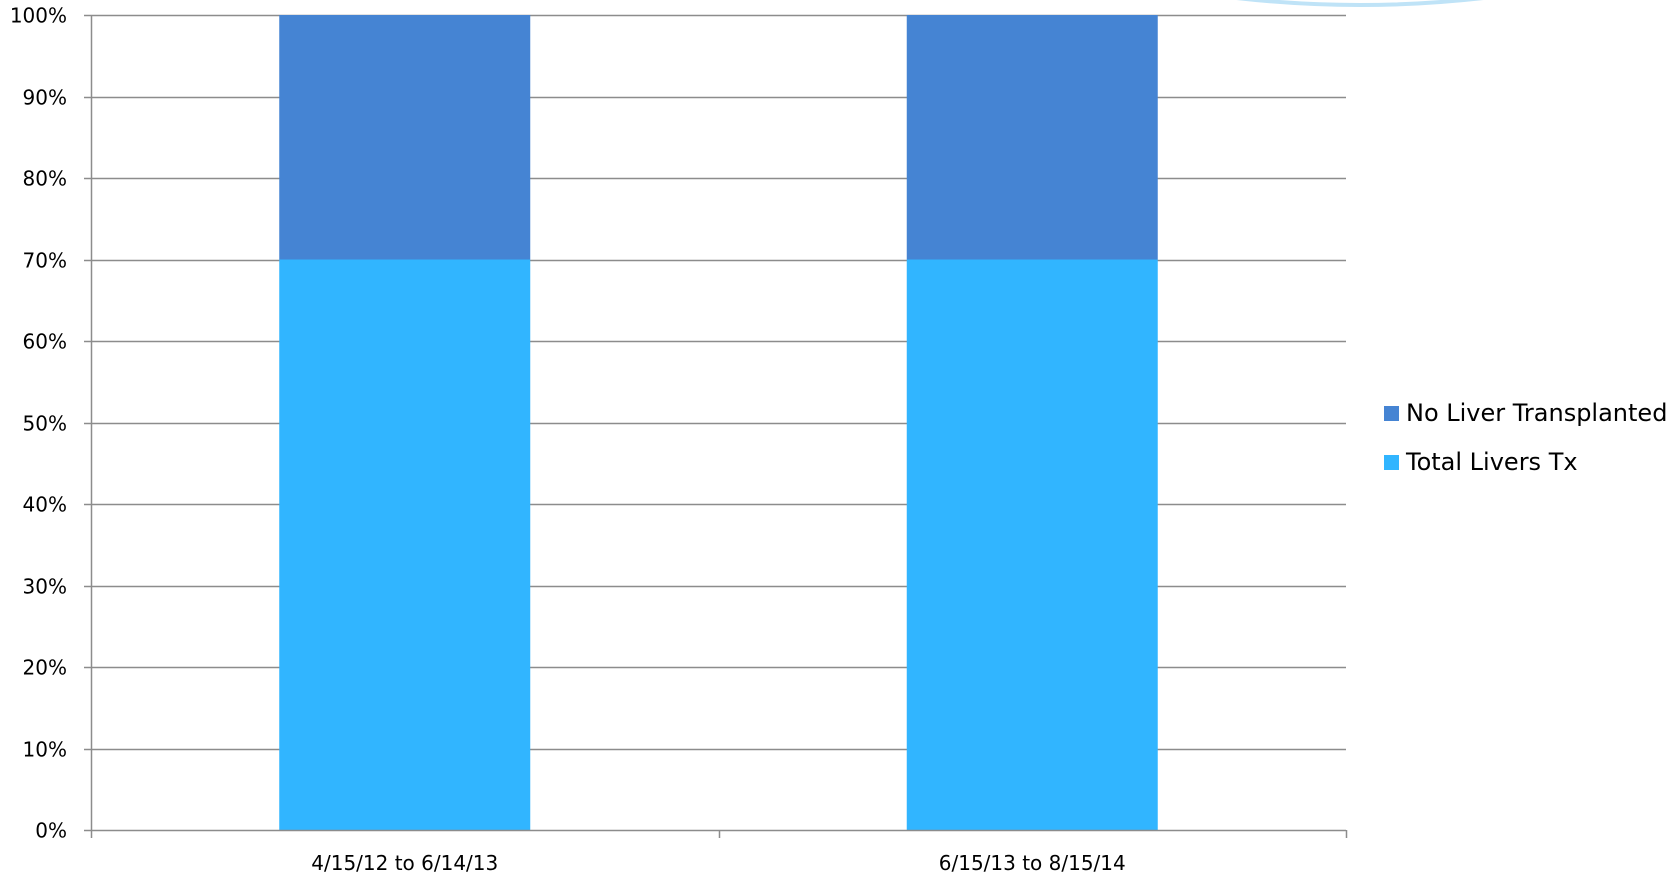  I want to click on y-tick-label: 10%, so click(45, 750).